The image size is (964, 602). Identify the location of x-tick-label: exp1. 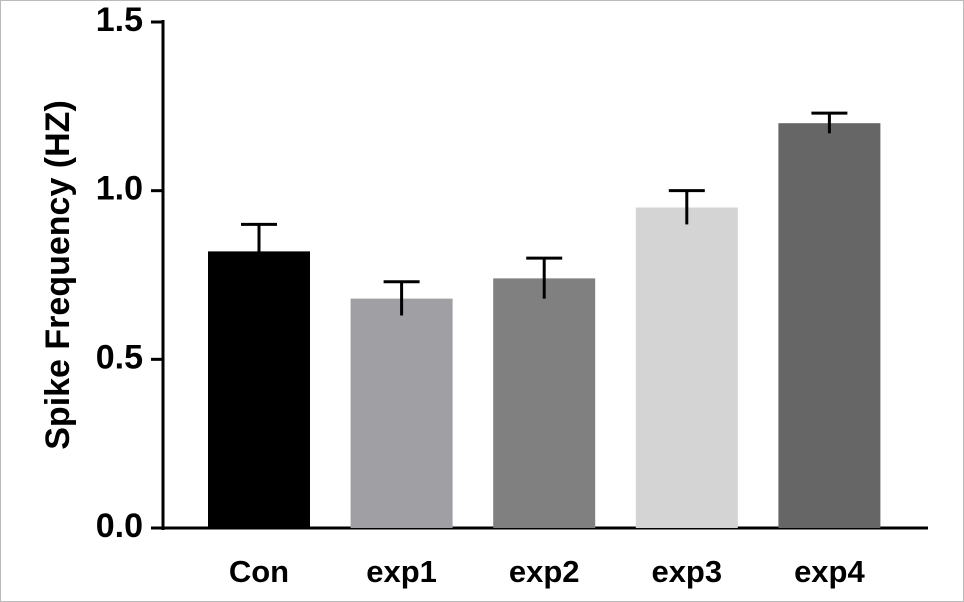
(401, 571).